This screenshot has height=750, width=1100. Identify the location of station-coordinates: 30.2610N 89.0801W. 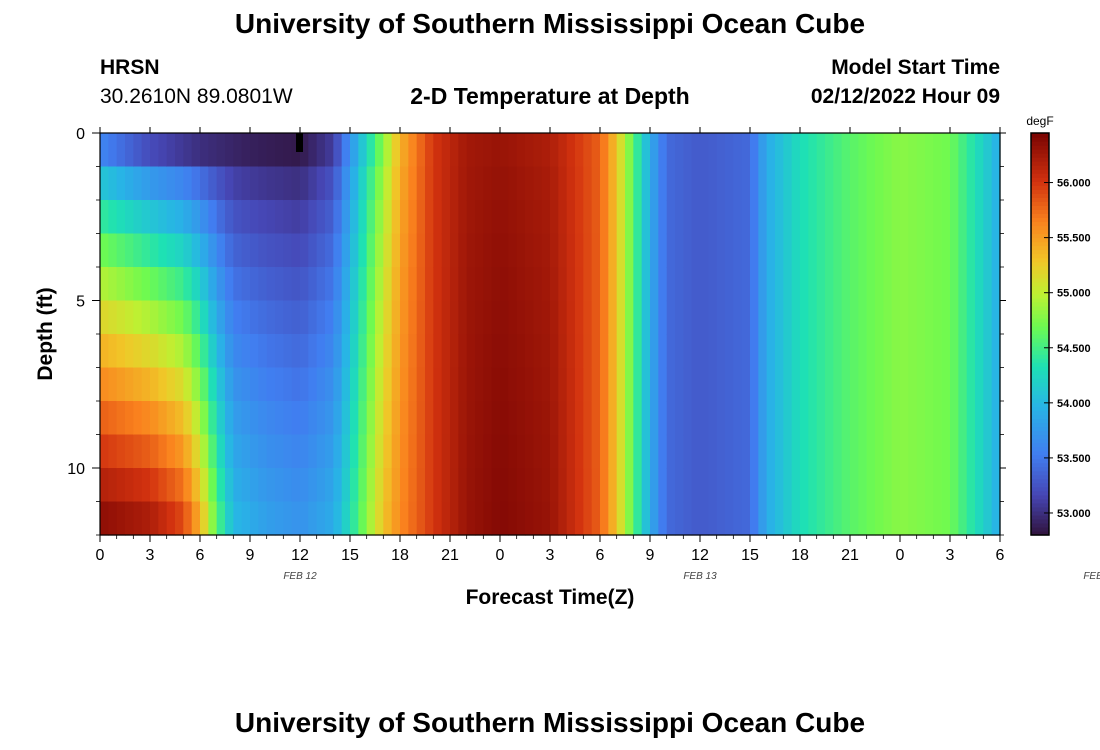
(196, 96).